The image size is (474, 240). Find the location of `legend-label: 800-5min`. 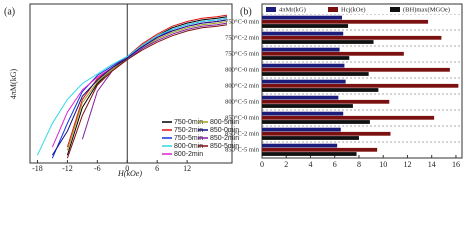

legend-label: 800-5min is located at coordinates (224, 122).